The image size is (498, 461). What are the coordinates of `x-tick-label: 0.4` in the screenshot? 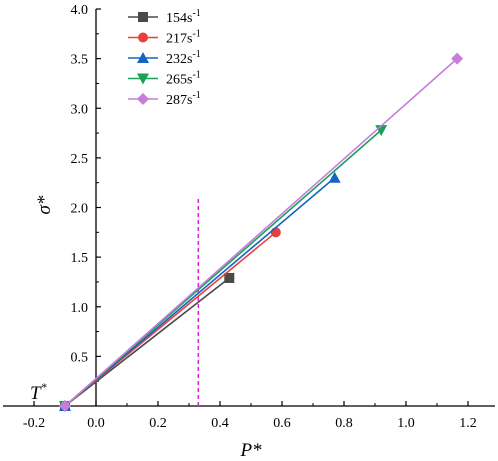 It's located at (220, 423).